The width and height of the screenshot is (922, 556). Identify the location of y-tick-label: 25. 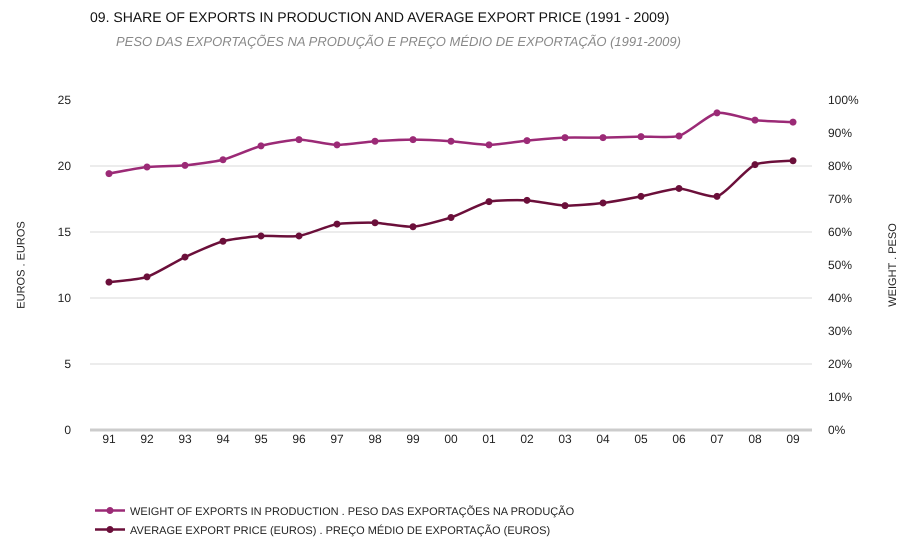
(65, 100).